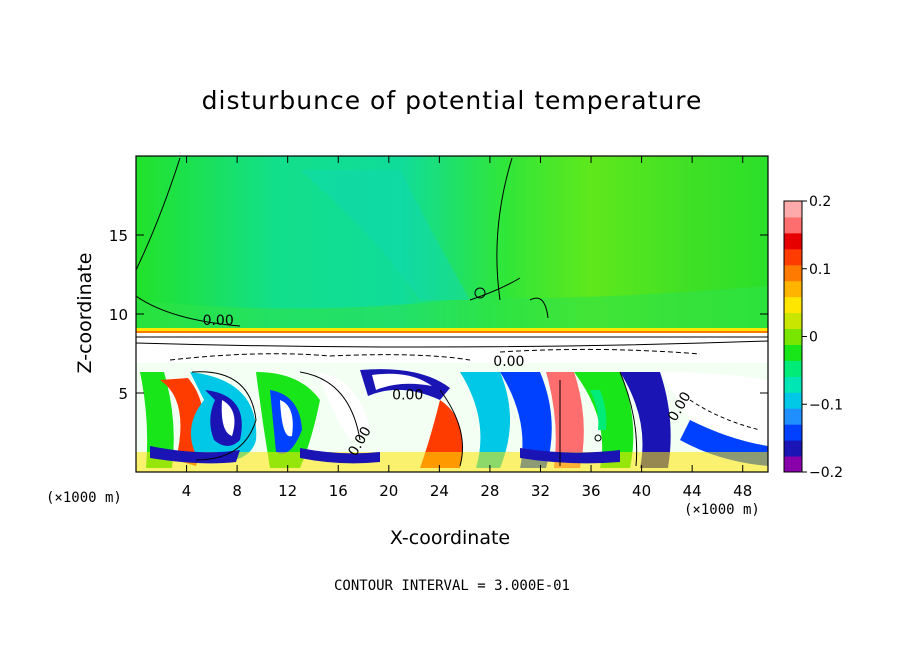 Image resolution: width=904 pixels, height=654 pixels. What do you see at coordinates (187, 491) in the screenshot?
I see `x-tick-label: 4` at bounding box center [187, 491].